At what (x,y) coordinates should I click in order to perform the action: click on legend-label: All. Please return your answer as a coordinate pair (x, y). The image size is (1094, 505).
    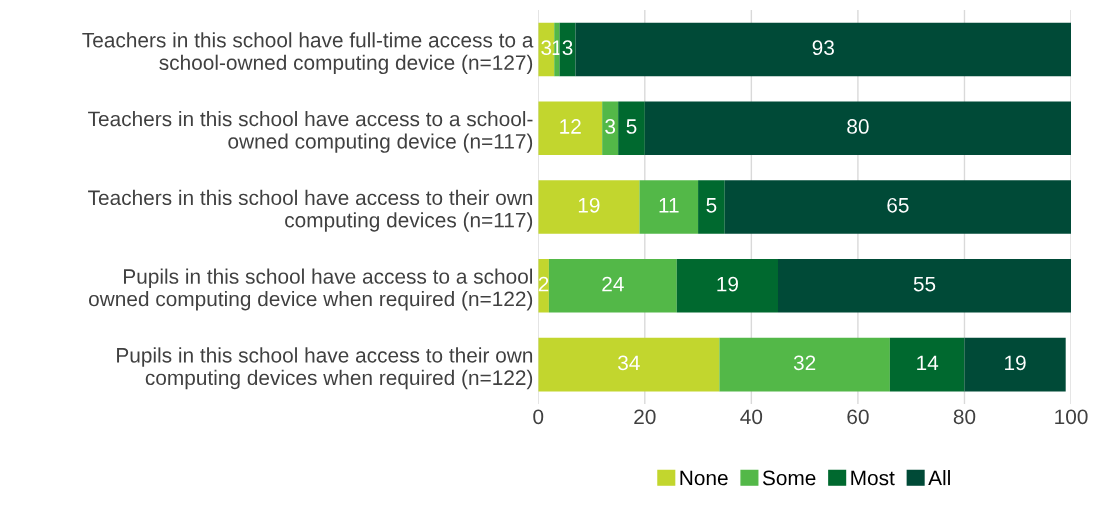
    Looking at the image, I should click on (939, 478).